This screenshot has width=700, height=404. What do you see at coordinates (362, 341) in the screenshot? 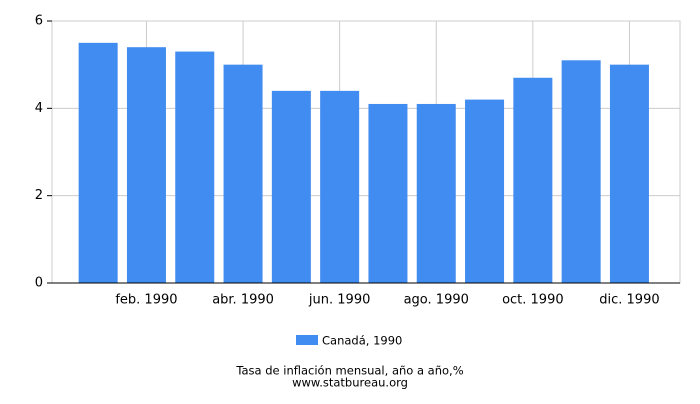
I see `legend-label: Canadá, 1990` at bounding box center [362, 341].